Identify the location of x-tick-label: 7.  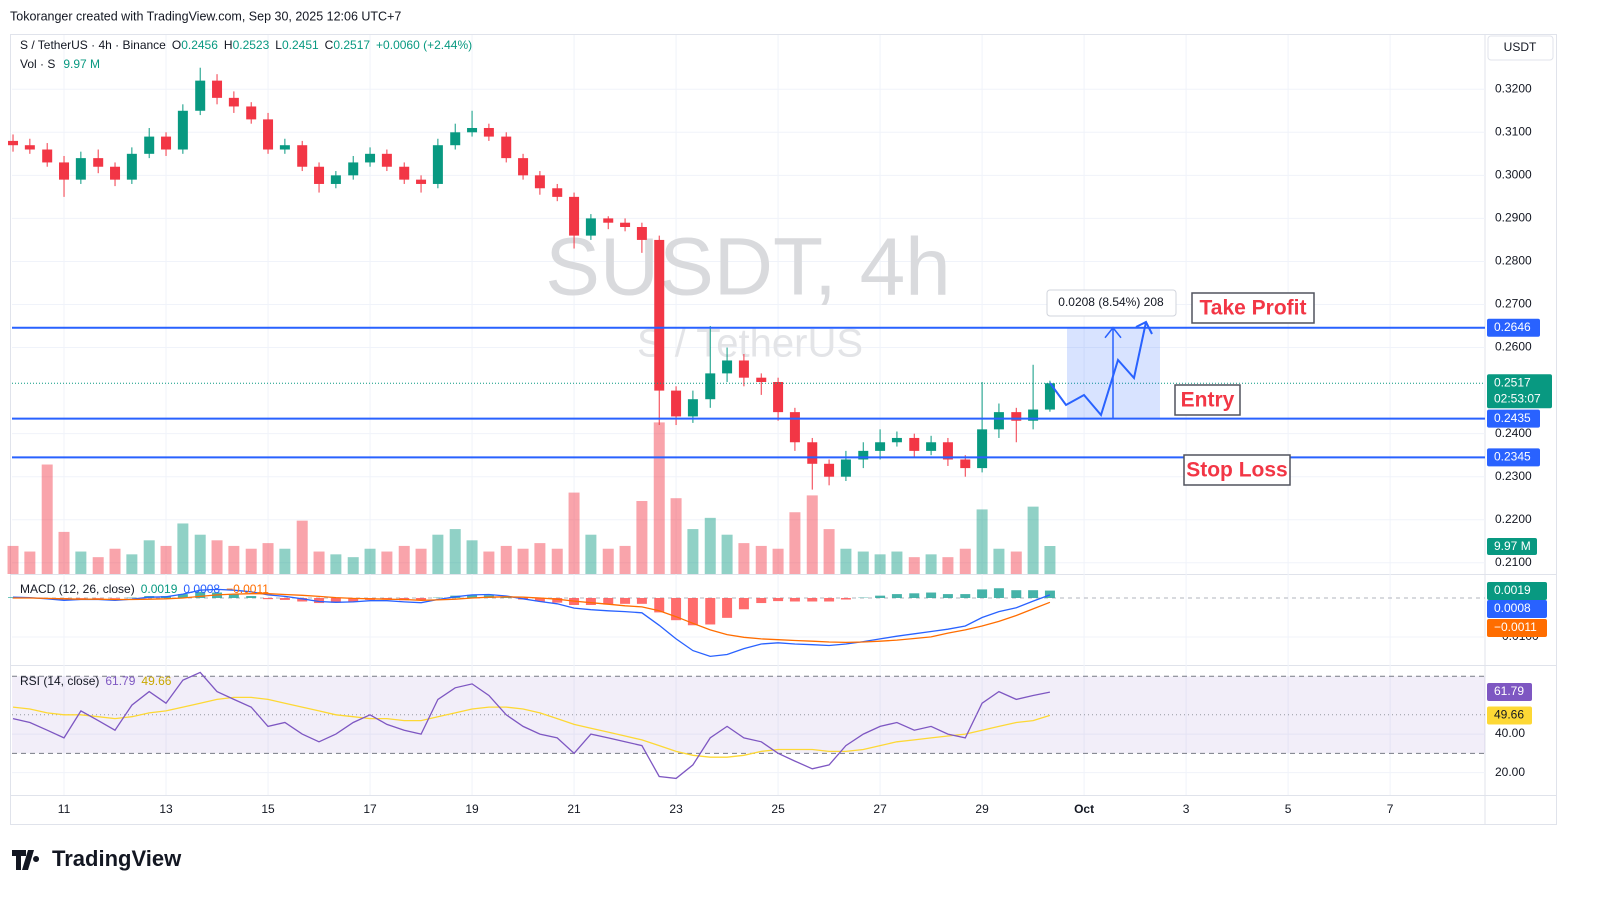
(1390, 809).